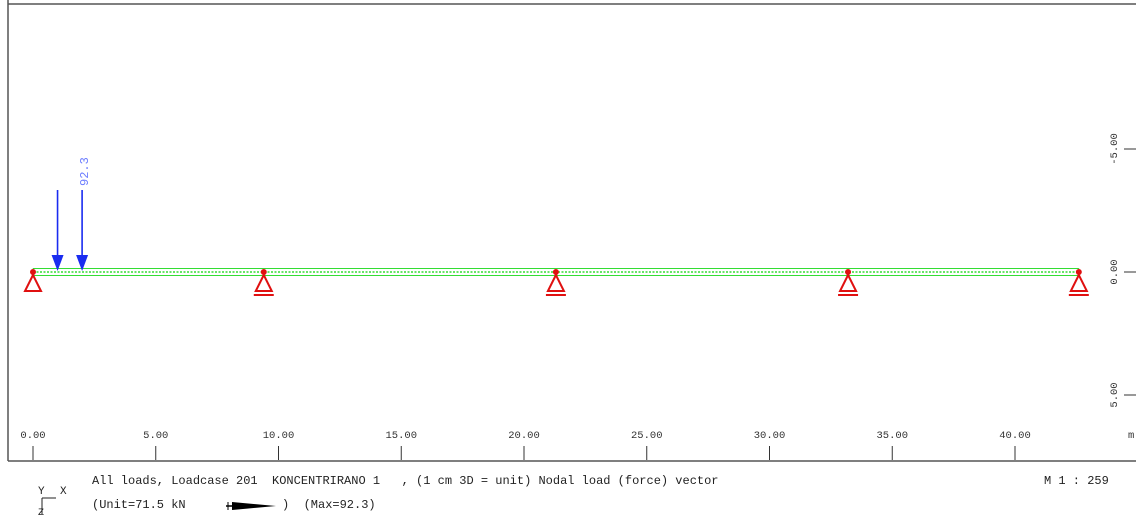 The height and width of the screenshot is (522, 1136). I want to click on x-tick-label: 35.00, so click(892, 436).